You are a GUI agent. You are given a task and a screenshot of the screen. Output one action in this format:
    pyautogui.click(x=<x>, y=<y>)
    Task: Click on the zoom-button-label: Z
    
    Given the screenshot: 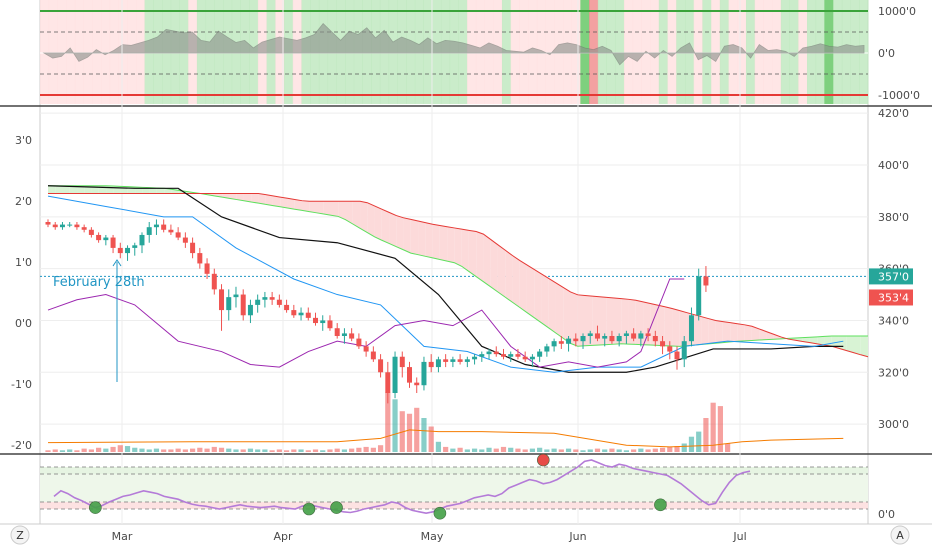 What is the action you would take?
    pyautogui.click(x=20, y=535)
    